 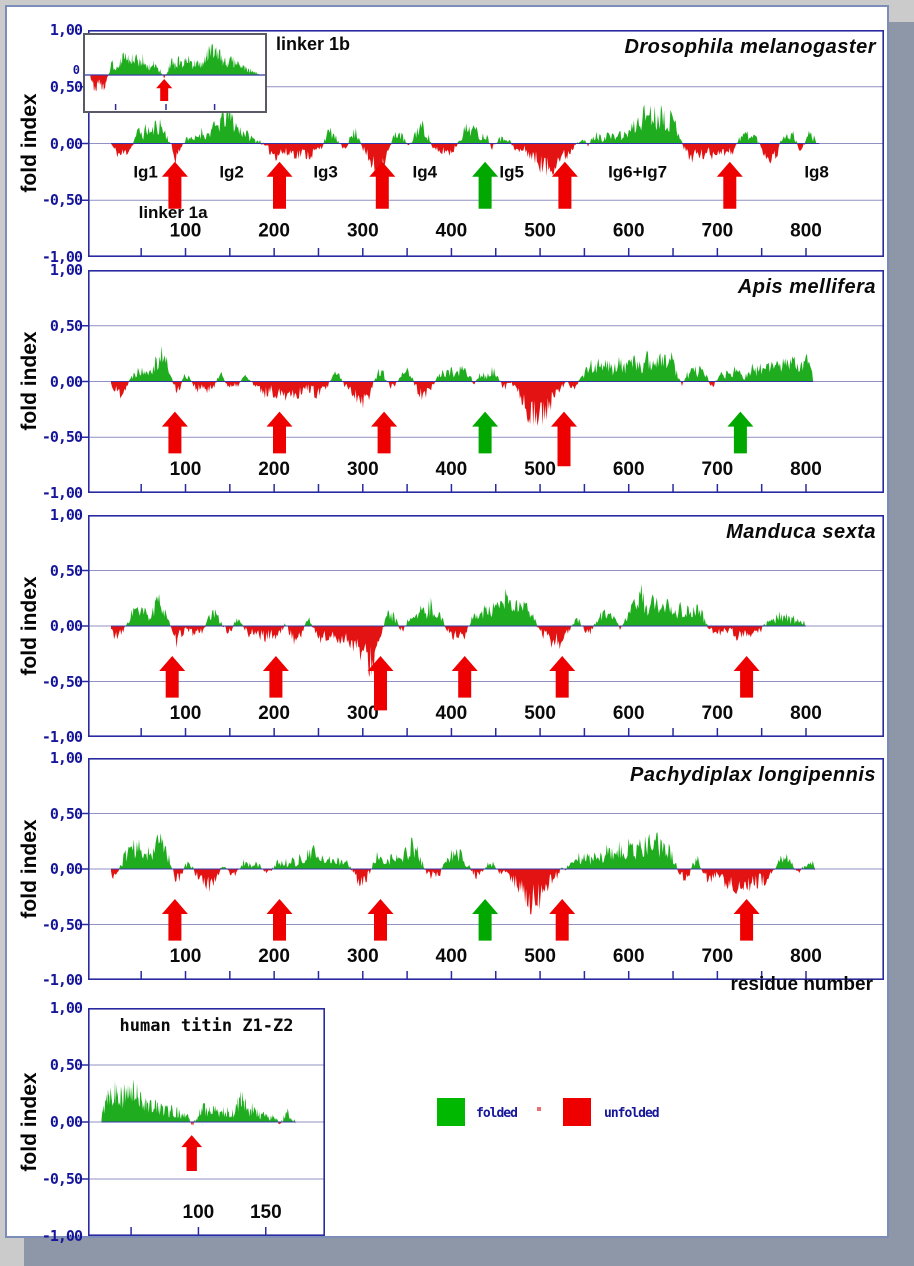 What do you see at coordinates (231, 172) in the screenshot?
I see `domain-label: Ig2` at bounding box center [231, 172].